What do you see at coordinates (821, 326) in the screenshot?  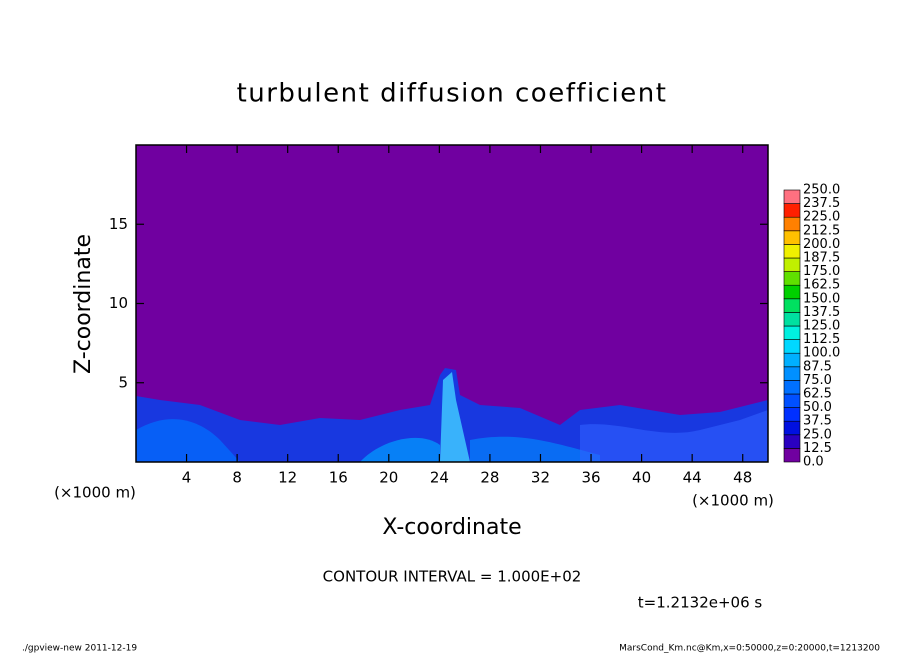 I see `colorbar-label: 125.0` at bounding box center [821, 326].